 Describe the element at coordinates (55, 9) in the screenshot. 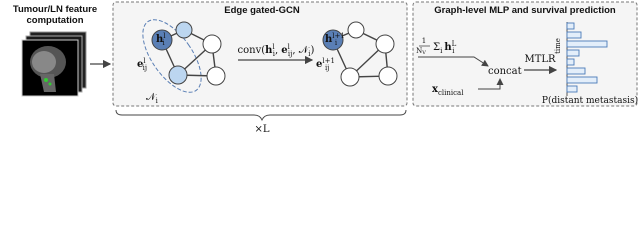

I see `panel-title: Tumour/LN feature` at that location.